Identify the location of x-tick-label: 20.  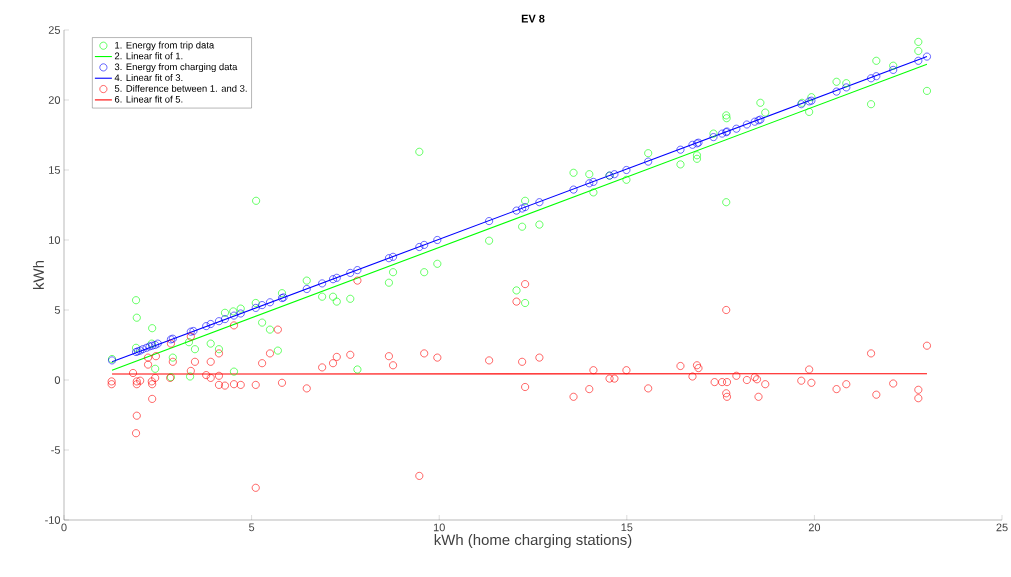
(814, 527).